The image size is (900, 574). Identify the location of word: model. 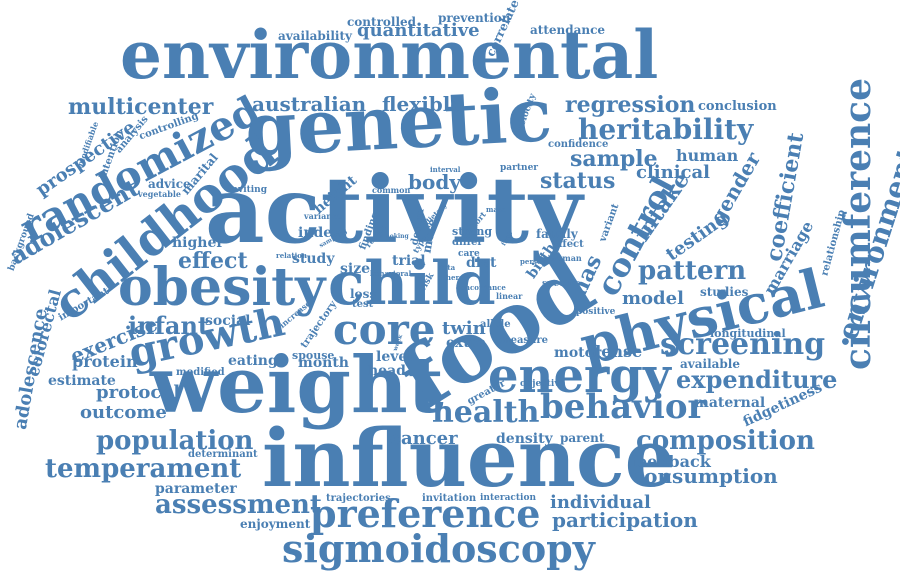
(653, 298).